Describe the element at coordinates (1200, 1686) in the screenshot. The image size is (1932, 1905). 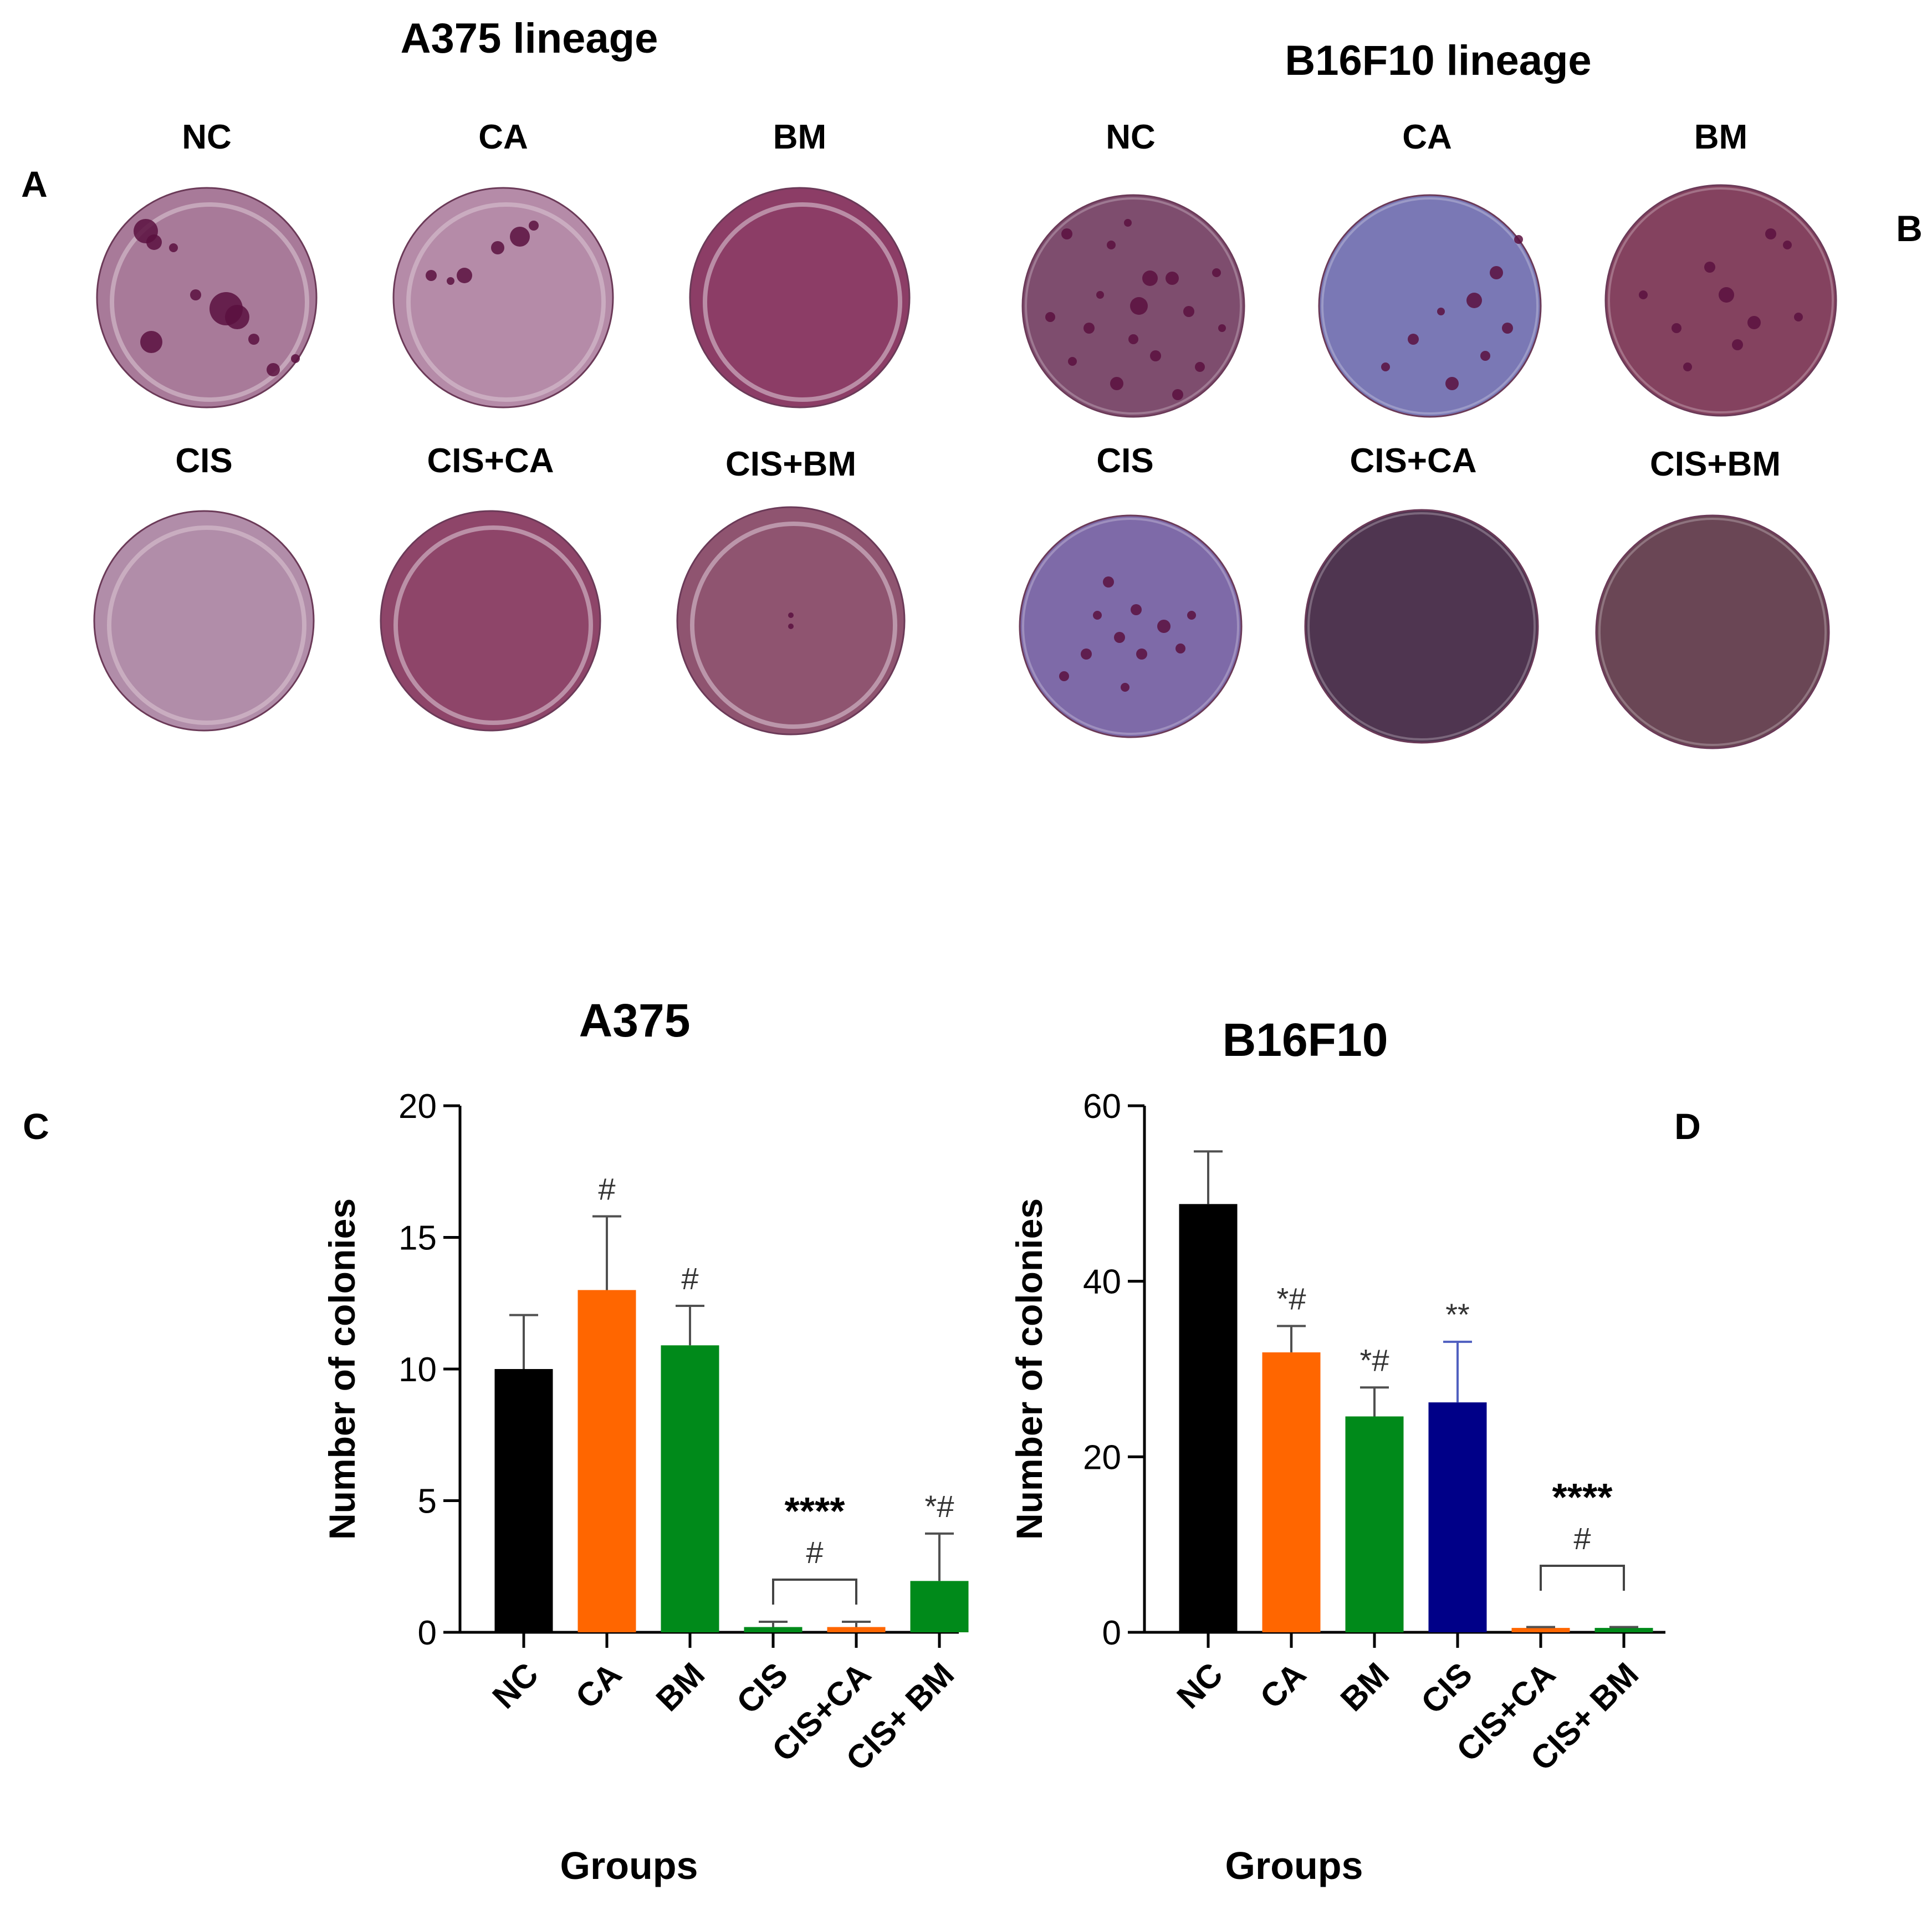
I see `x-tick-label: NC` at that location.